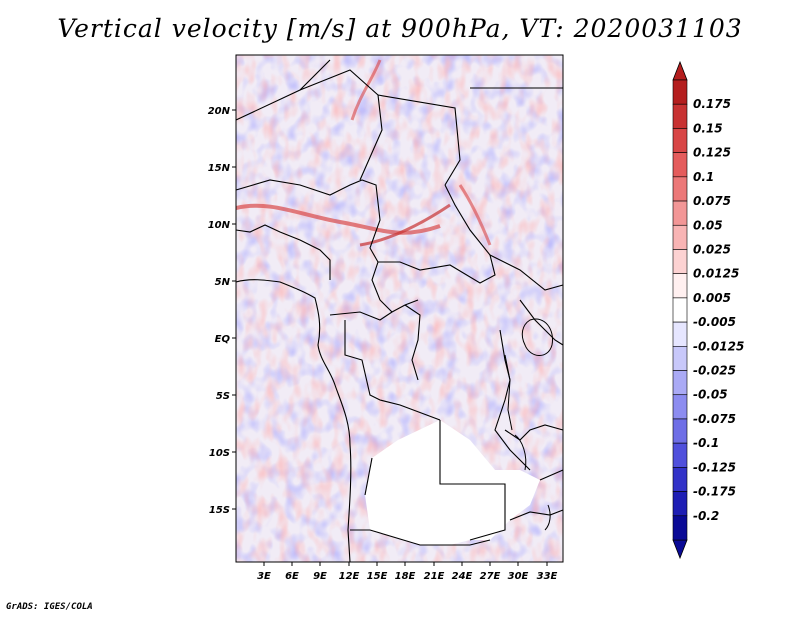  I want to click on colorbar-max-arrow, so click(680, 70).